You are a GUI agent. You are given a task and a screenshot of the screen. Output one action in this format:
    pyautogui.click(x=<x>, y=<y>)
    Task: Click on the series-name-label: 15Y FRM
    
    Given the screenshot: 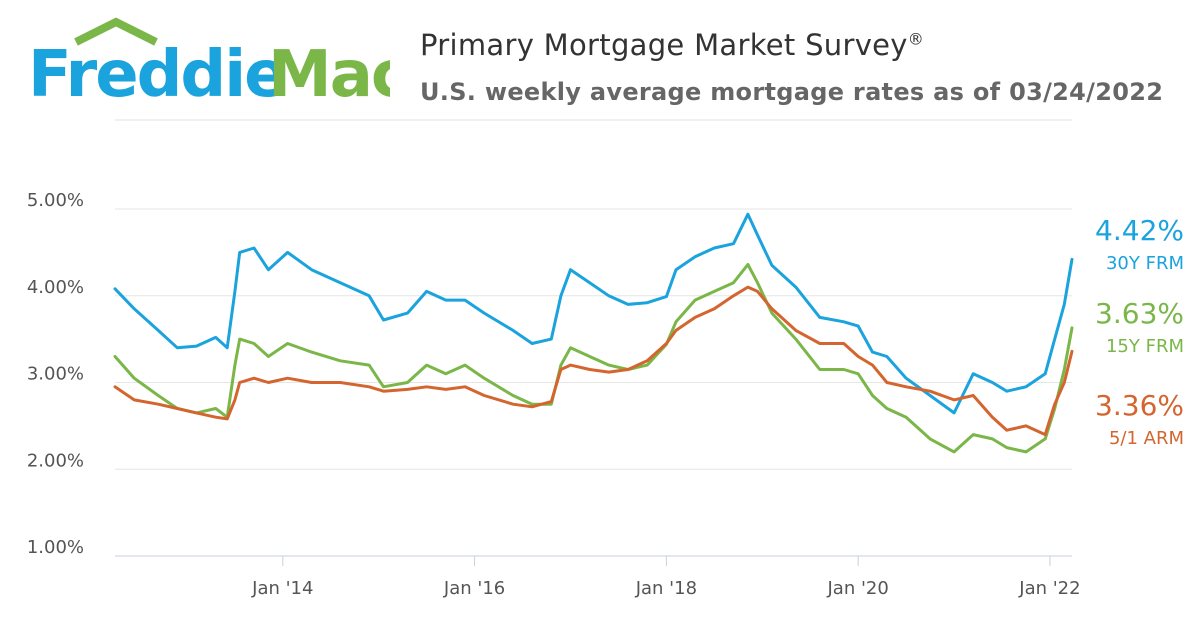 What is the action you would take?
    pyautogui.click(x=1145, y=346)
    